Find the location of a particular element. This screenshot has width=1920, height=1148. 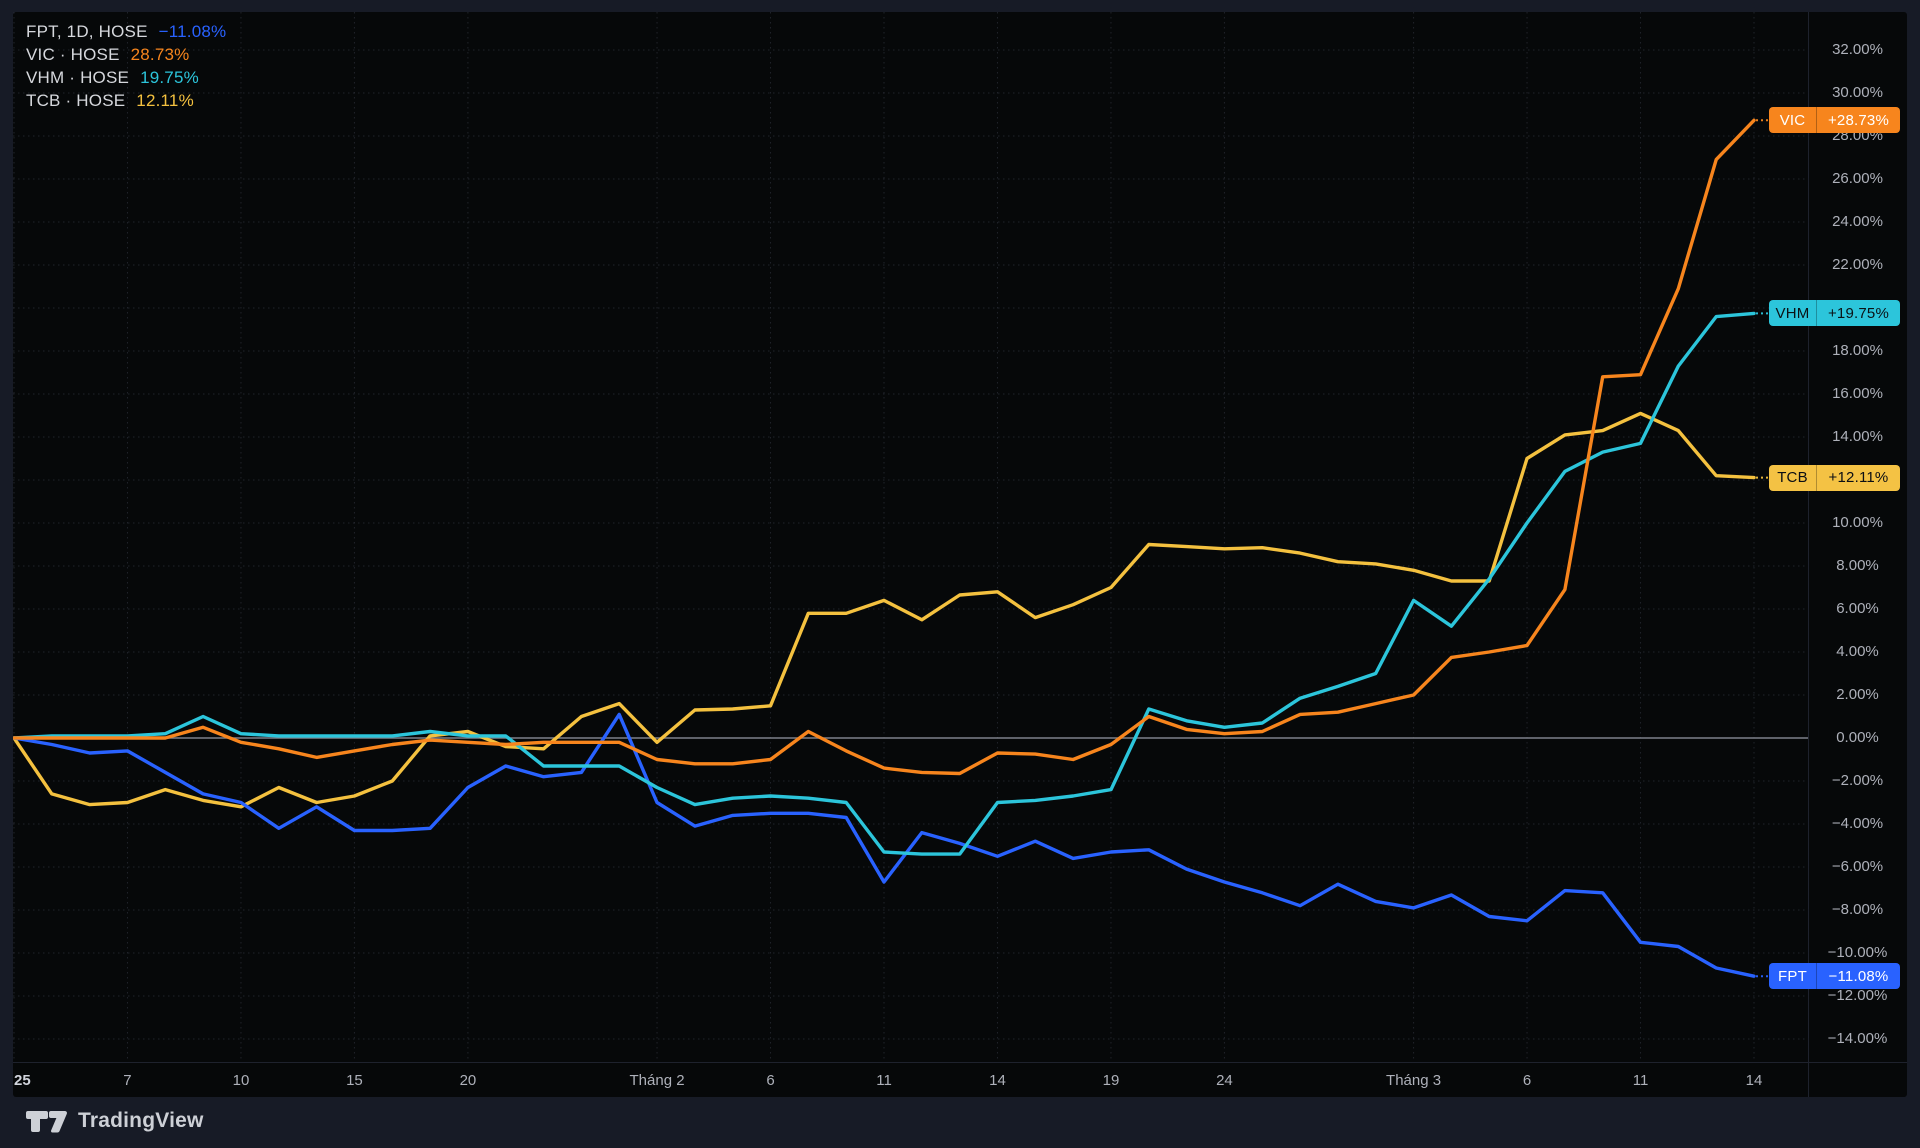

y-axis-label: 4.00% is located at coordinates (1857, 651).